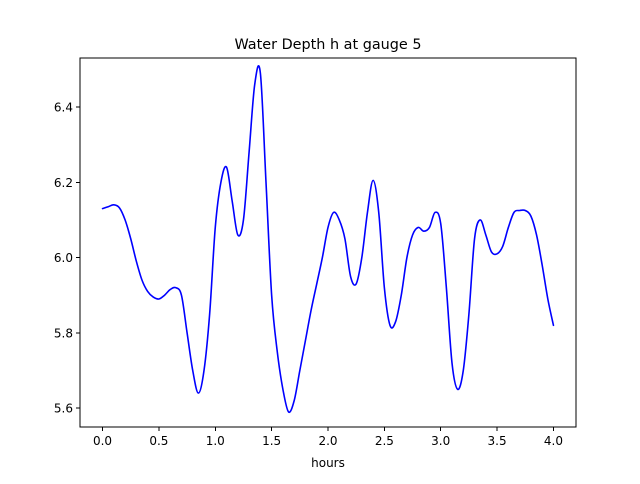 This screenshot has height=484, width=640. Describe the element at coordinates (63, 258) in the screenshot. I see `y-tick-label: 6.0` at that location.